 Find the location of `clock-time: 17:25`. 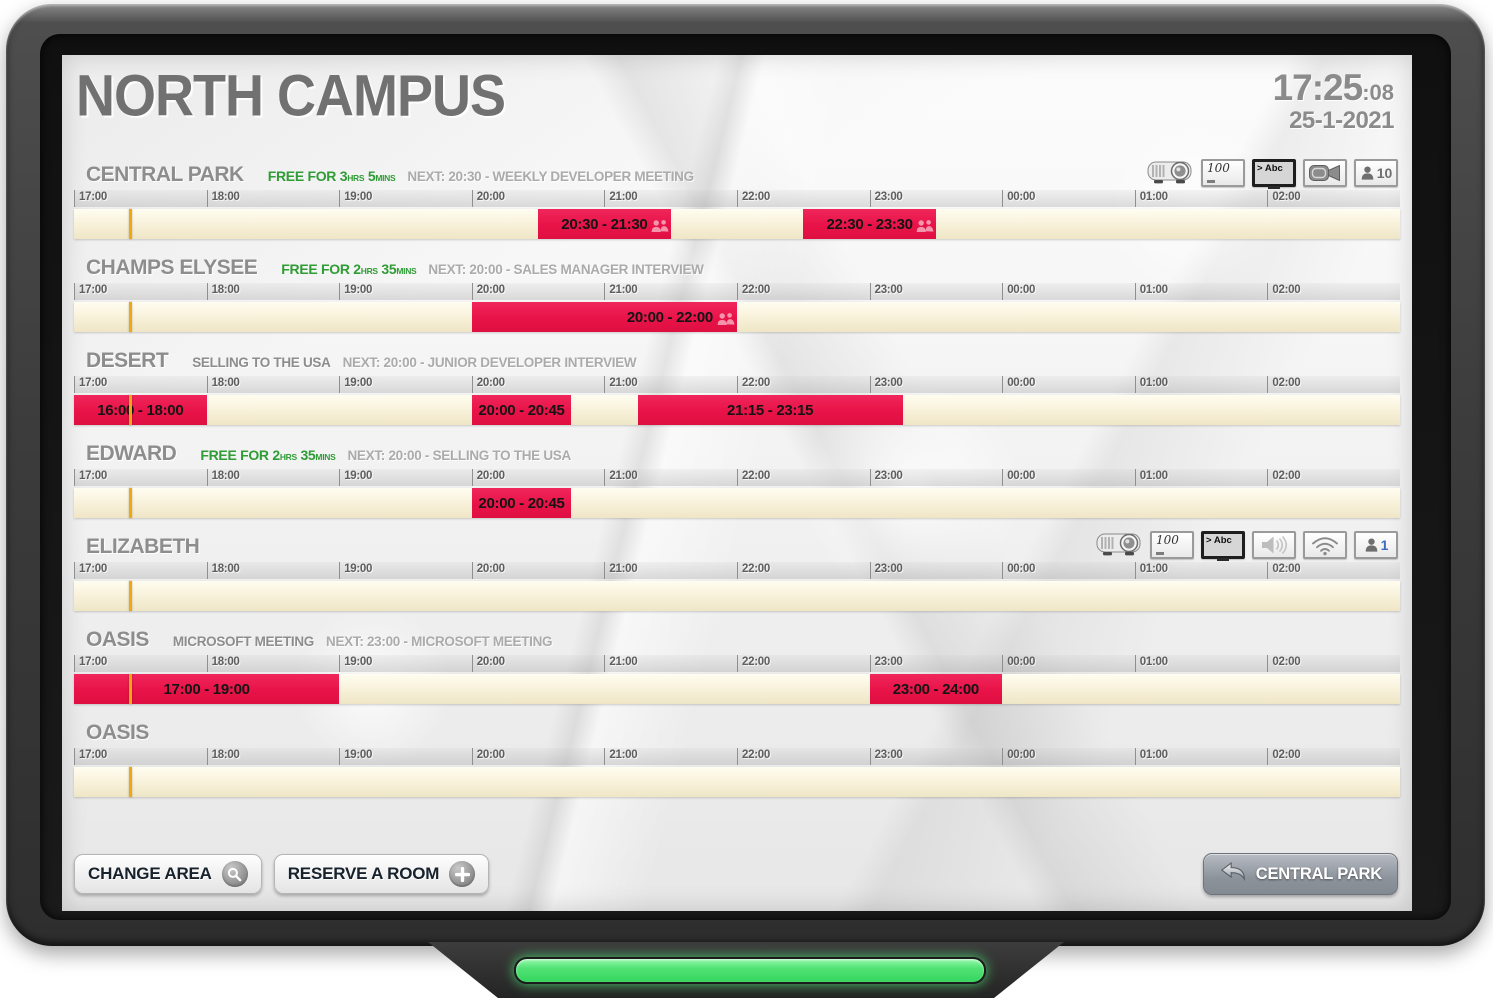

clock-time: 17:25 is located at coordinates (1318, 87).